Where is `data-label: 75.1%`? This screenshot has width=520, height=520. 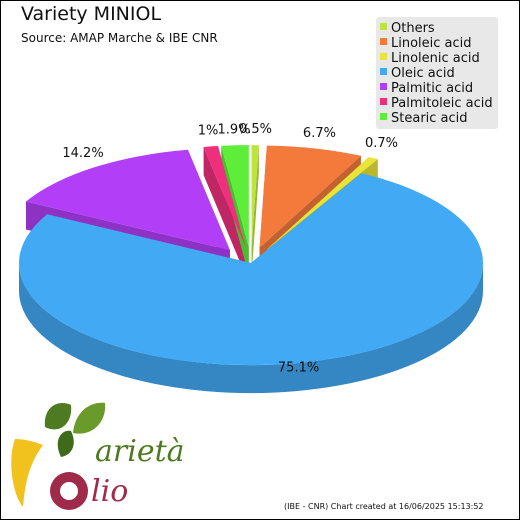 data-label: 75.1% is located at coordinates (298, 367).